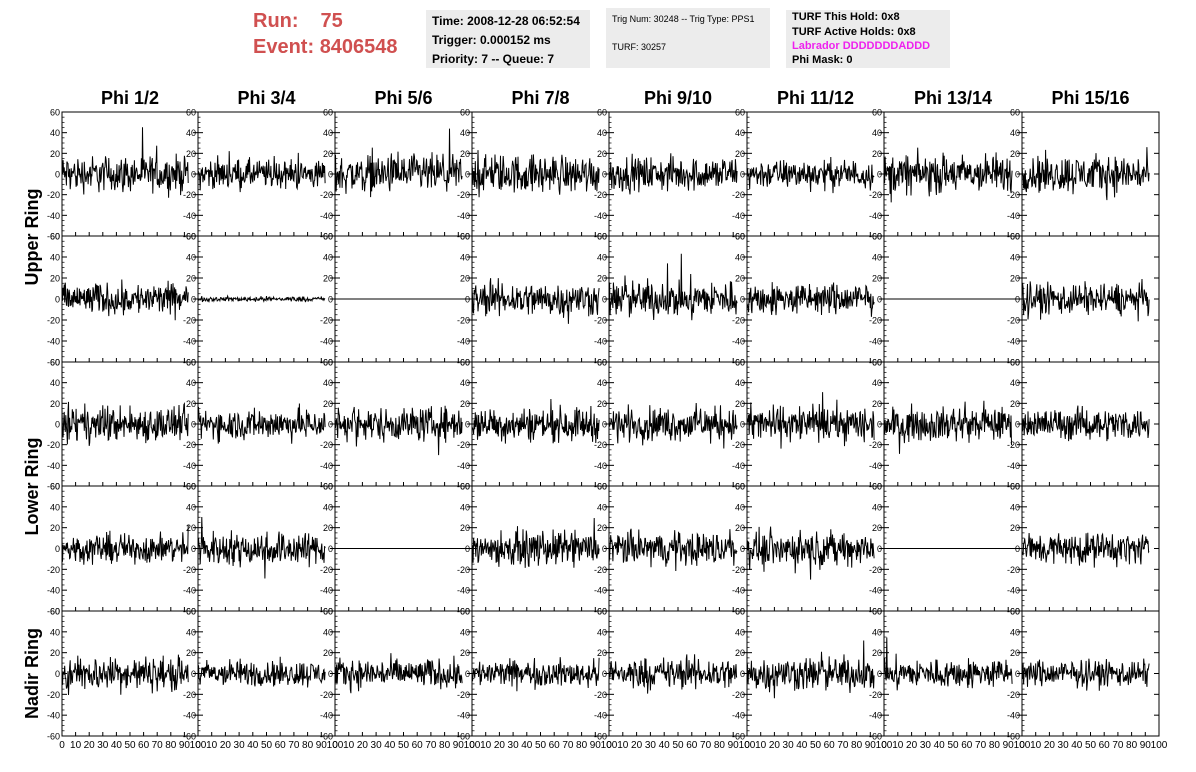 This screenshot has width=1196, height=772. I want to click on labrador-text: Labrador DDDDDDDADDD, so click(861, 46).